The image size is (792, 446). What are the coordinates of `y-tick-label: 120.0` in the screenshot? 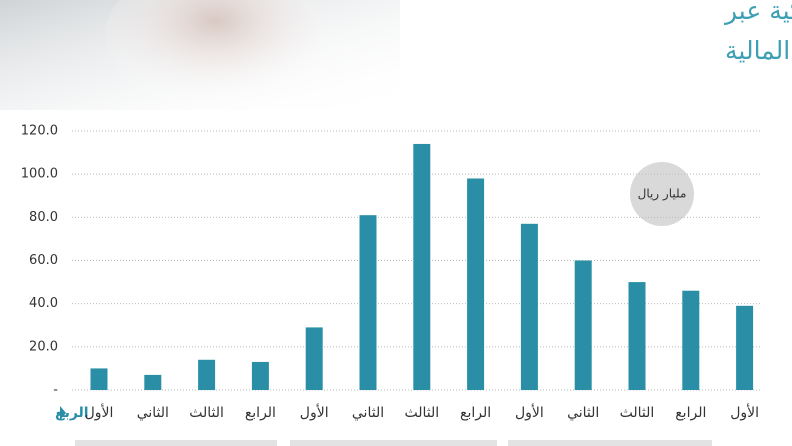 It's located at (39, 131).